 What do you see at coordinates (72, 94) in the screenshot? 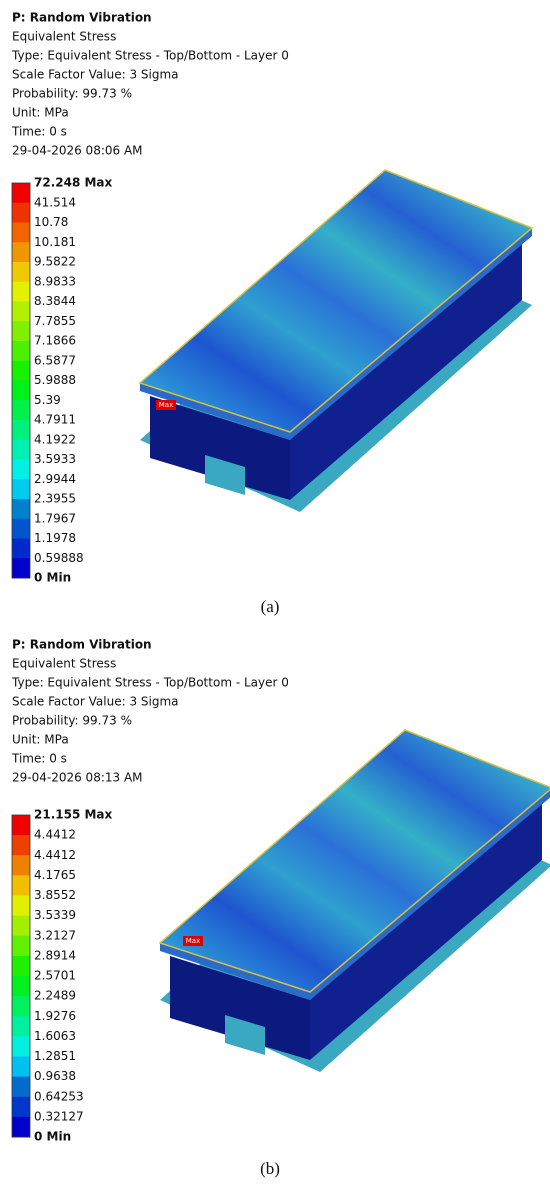
I see `header-line: Probability: 99.73 %` at bounding box center [72, 94].